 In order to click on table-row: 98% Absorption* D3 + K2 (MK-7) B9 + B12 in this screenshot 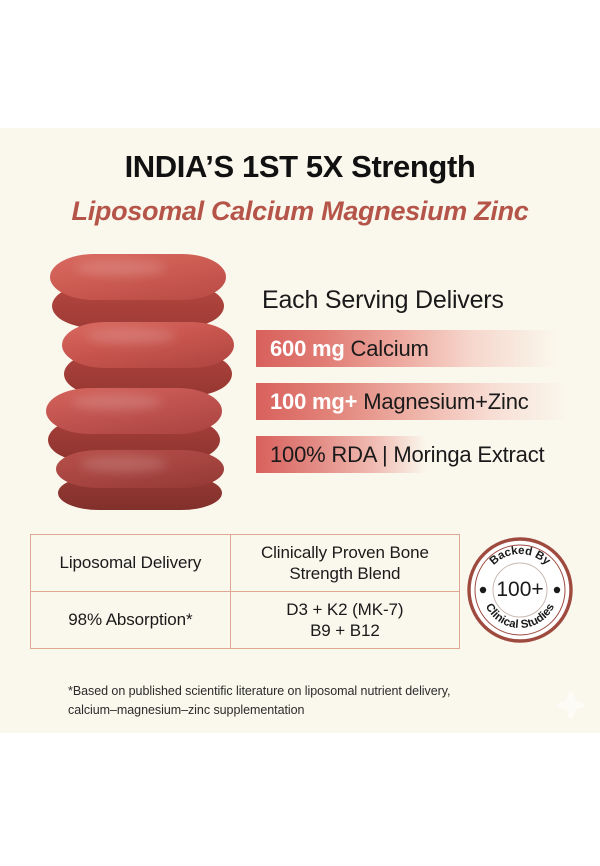, I will do `click(245, 620)`.